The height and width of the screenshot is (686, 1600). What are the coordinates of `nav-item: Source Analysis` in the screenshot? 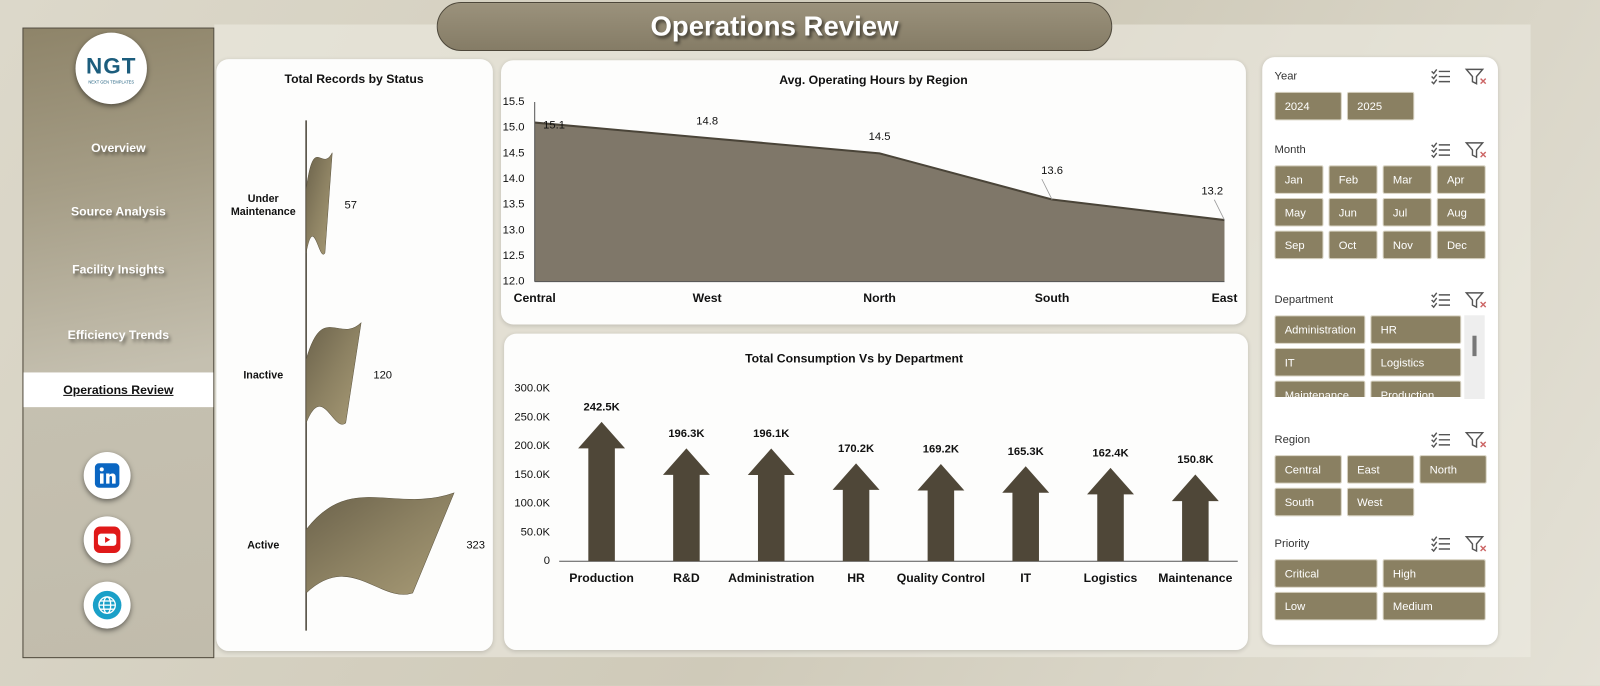 It's located at (118, 211).